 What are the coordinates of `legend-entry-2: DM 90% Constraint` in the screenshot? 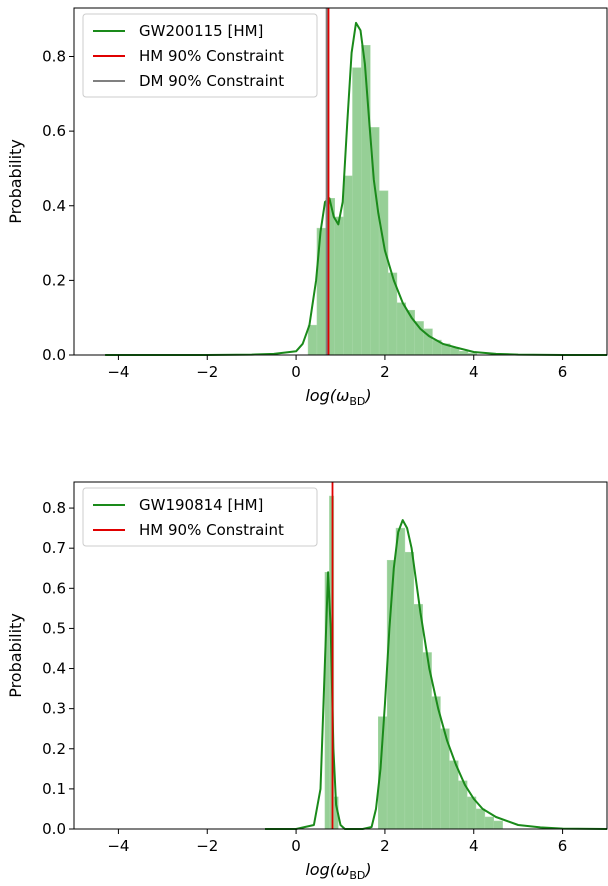 It's located at (211, 81).